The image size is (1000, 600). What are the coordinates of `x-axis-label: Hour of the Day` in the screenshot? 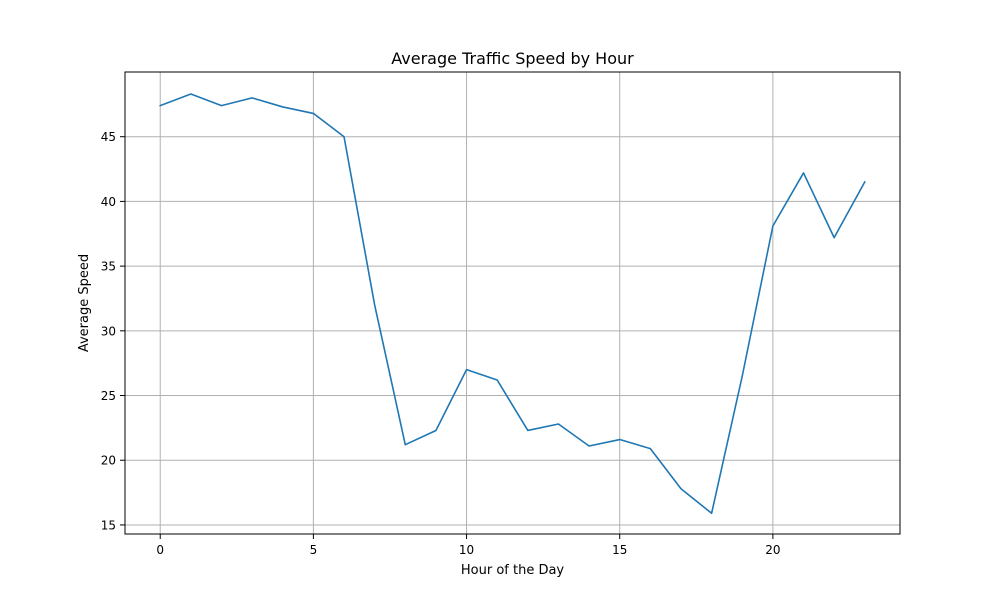 It's located at (513, 570).